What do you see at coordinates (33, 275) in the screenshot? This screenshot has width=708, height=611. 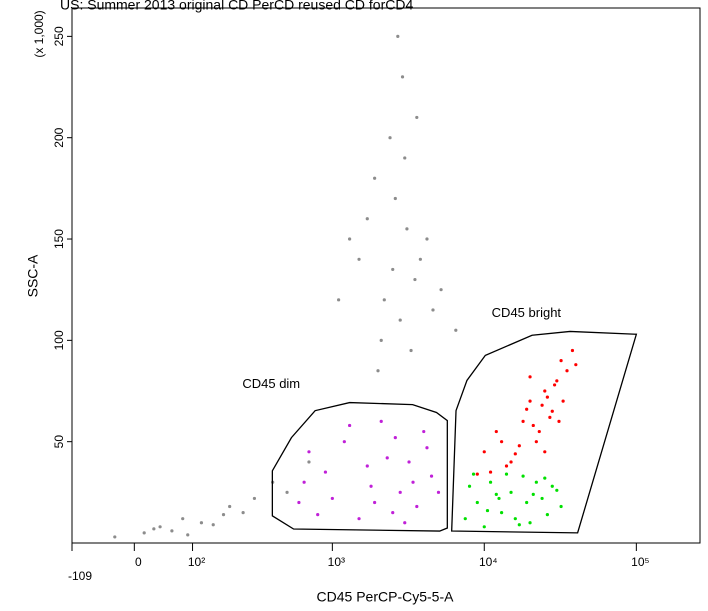 I see `y-axis-label: SSC-A` at bounding box center [33, 275].